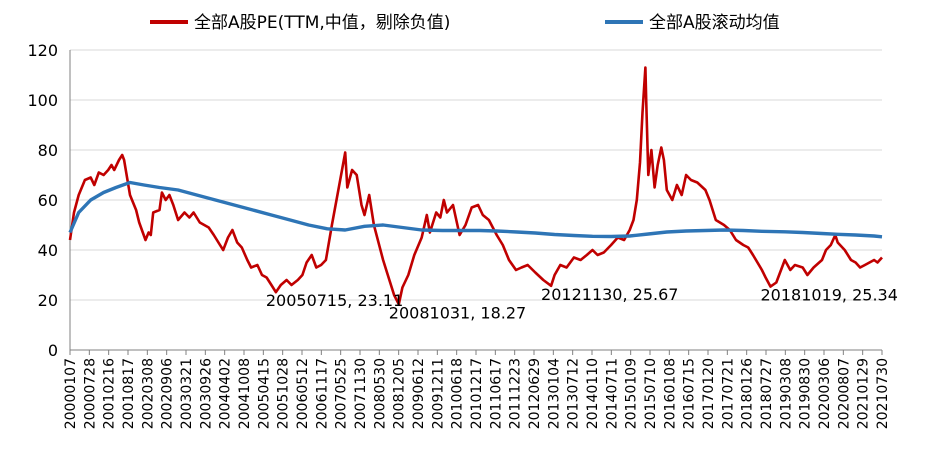 The height and width of the screenshot is (460, 943). I want to click on x-tick-label: 20140711, so click(612, 393).